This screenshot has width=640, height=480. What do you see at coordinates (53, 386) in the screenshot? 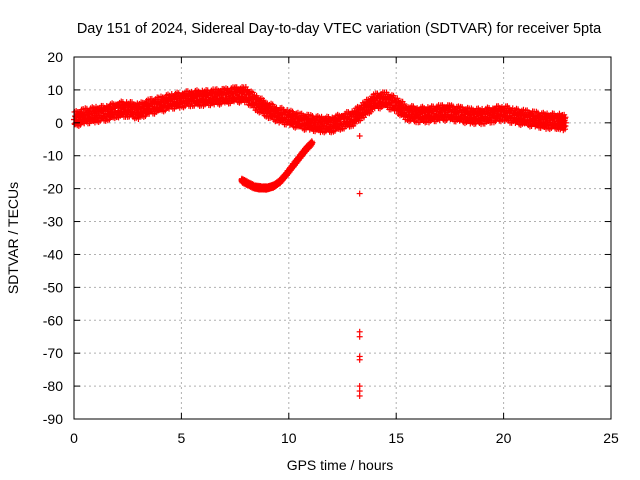
I see `y-tick-label: -80` at bounding box center [53, 386].